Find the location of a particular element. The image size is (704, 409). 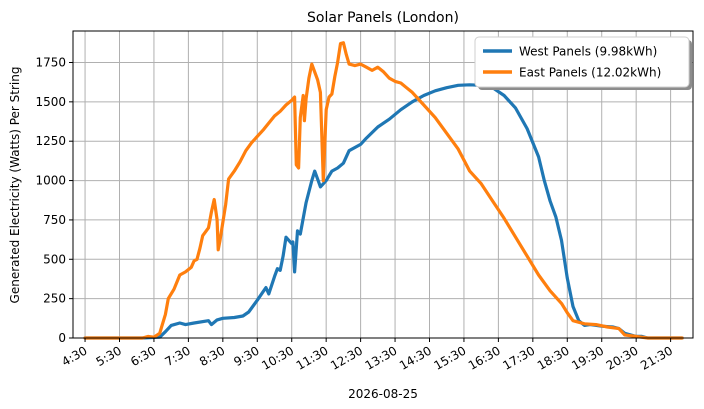

y-axis-label: Generated Electricity (Watts) Per String is located at coordinates (15, 185).